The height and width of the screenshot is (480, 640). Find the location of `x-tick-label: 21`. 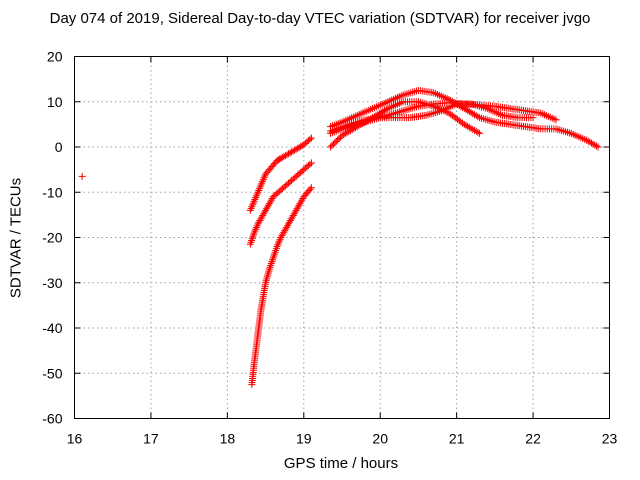

x-tick-label: 21 is located at coordinates (457, 439).